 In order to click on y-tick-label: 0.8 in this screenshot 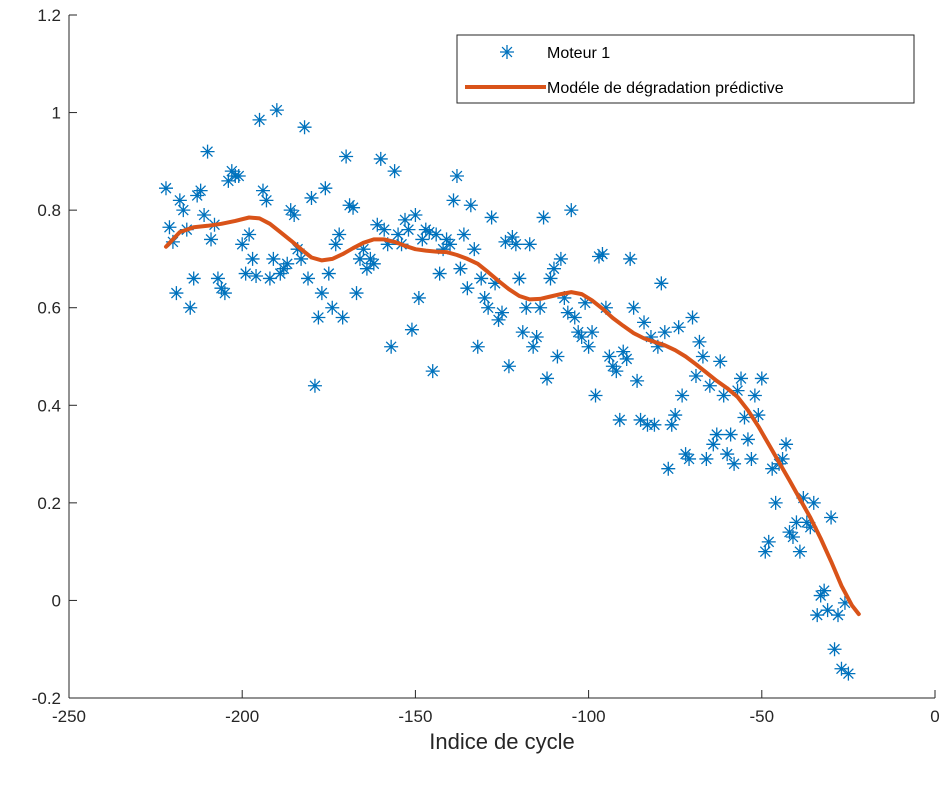, I will do `click(49, 210)`.